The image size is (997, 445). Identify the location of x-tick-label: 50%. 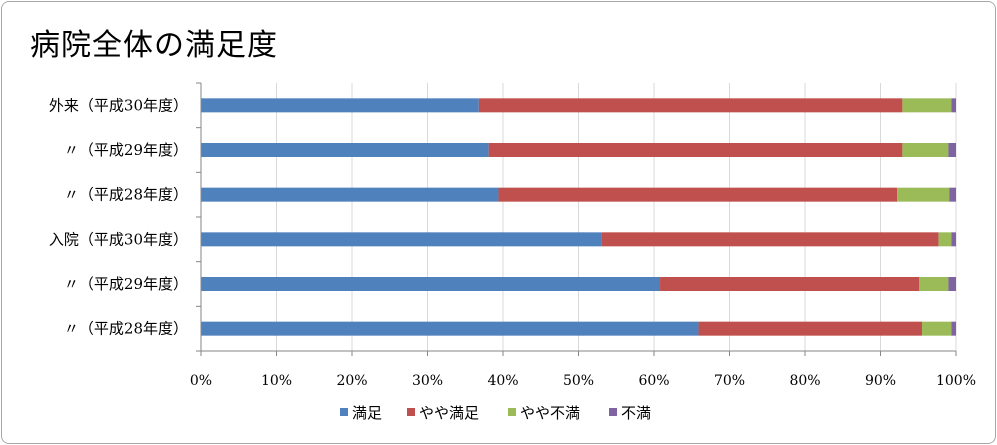
(578, 381).